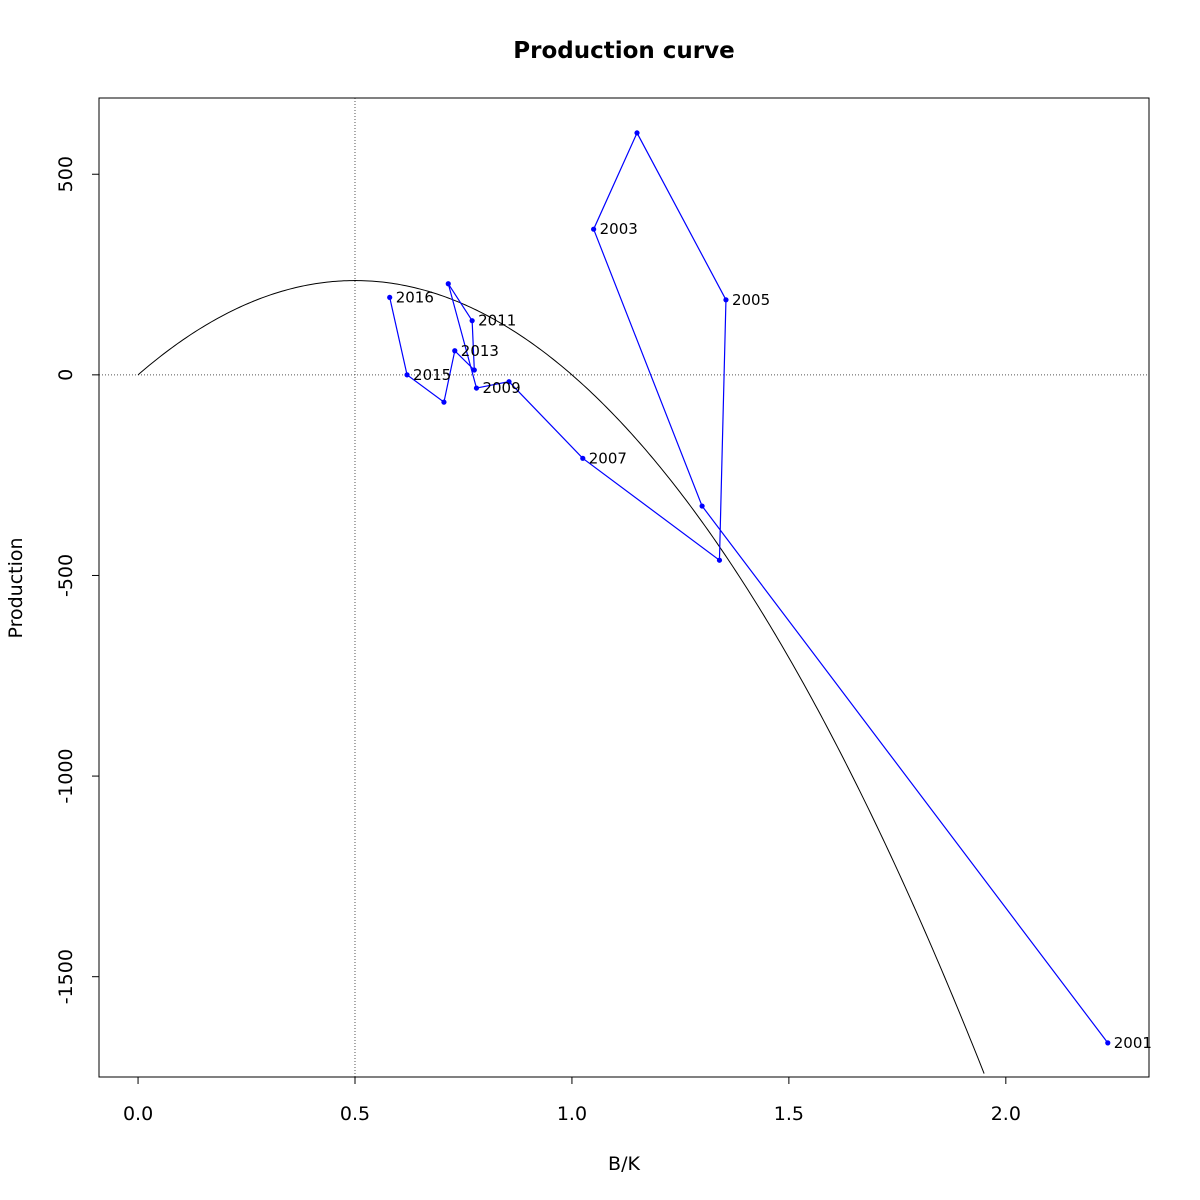 The width and height of the screenshot is (1200, 1200). I want to click on data-point-2013, so click(455, 351).